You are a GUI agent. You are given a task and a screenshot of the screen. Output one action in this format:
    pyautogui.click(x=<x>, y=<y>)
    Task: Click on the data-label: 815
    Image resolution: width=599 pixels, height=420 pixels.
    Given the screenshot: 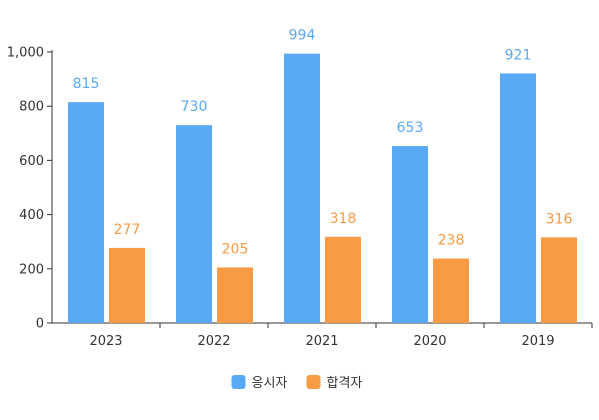 What is the action you would take?
    pyautogui.click(x=86, y=84)
    